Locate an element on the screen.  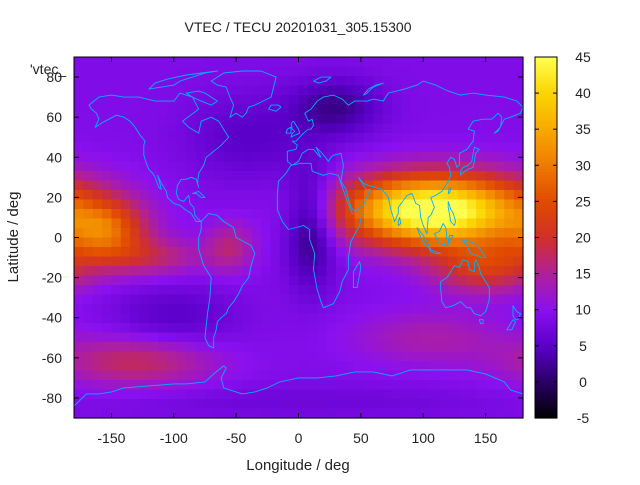
x-tick-label: 100 is located at coordinates (424, 438).